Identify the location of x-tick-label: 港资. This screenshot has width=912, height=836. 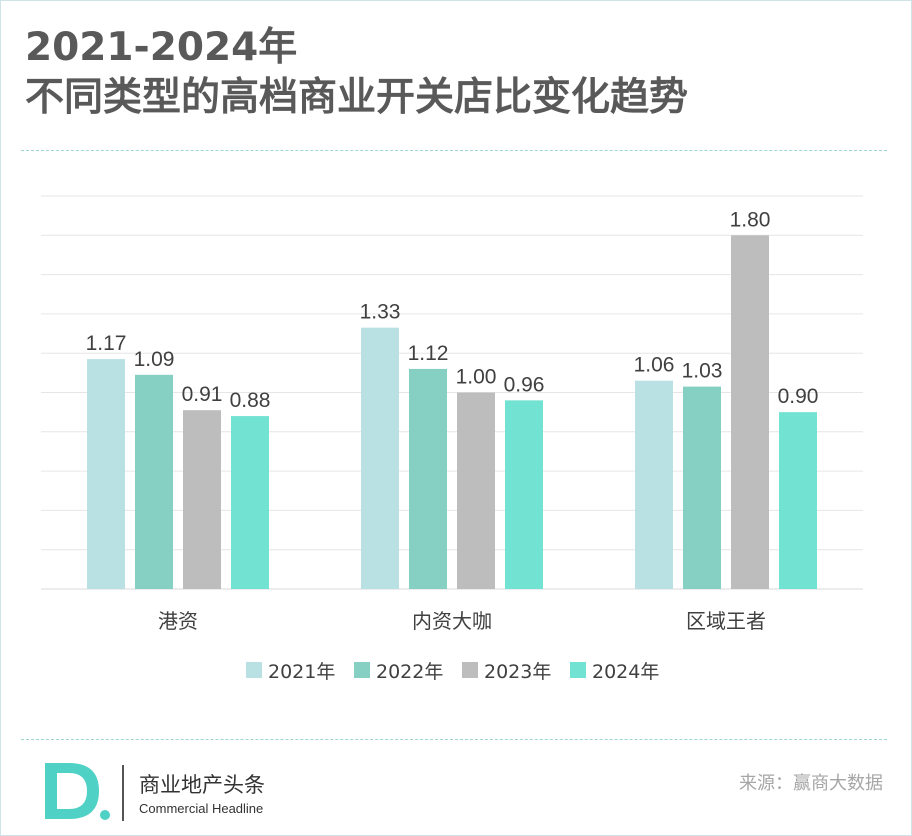
(178, 621).